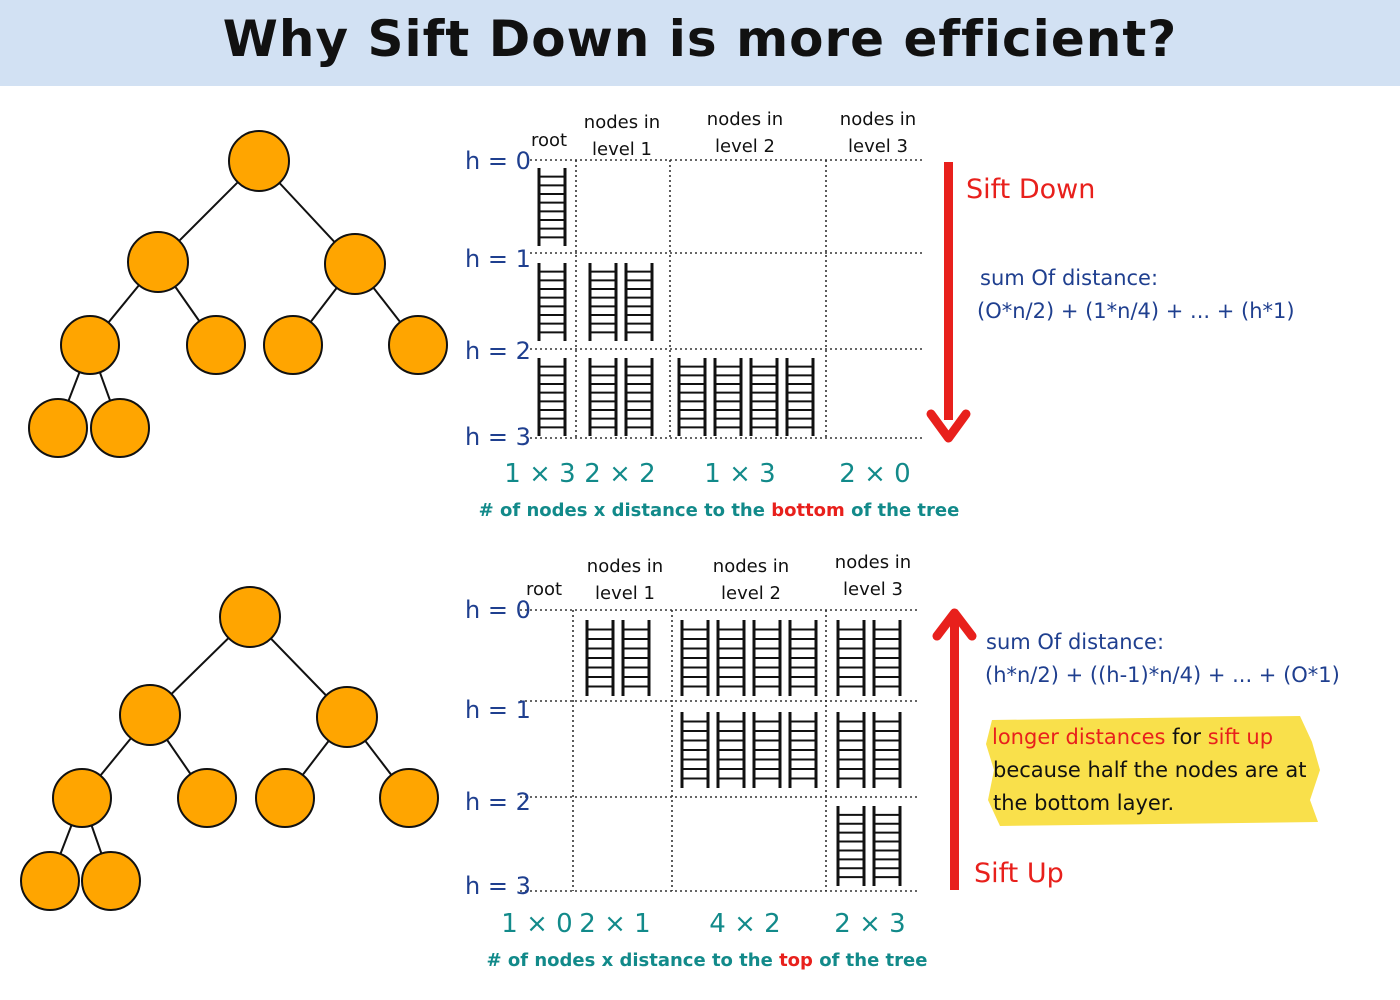  What do you see at coordinates (1132, 737) in the screenshot?
I see `note-line1: longer distances for sift up` at bounding box center [1132, 737].